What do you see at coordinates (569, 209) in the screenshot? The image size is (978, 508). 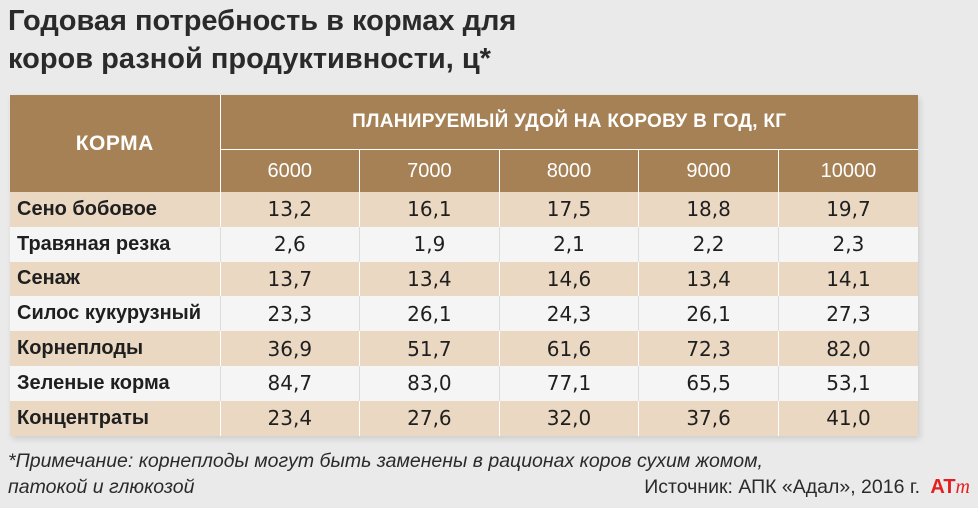 I see `table-cell: 17,5` at bounding box center [569, 209].